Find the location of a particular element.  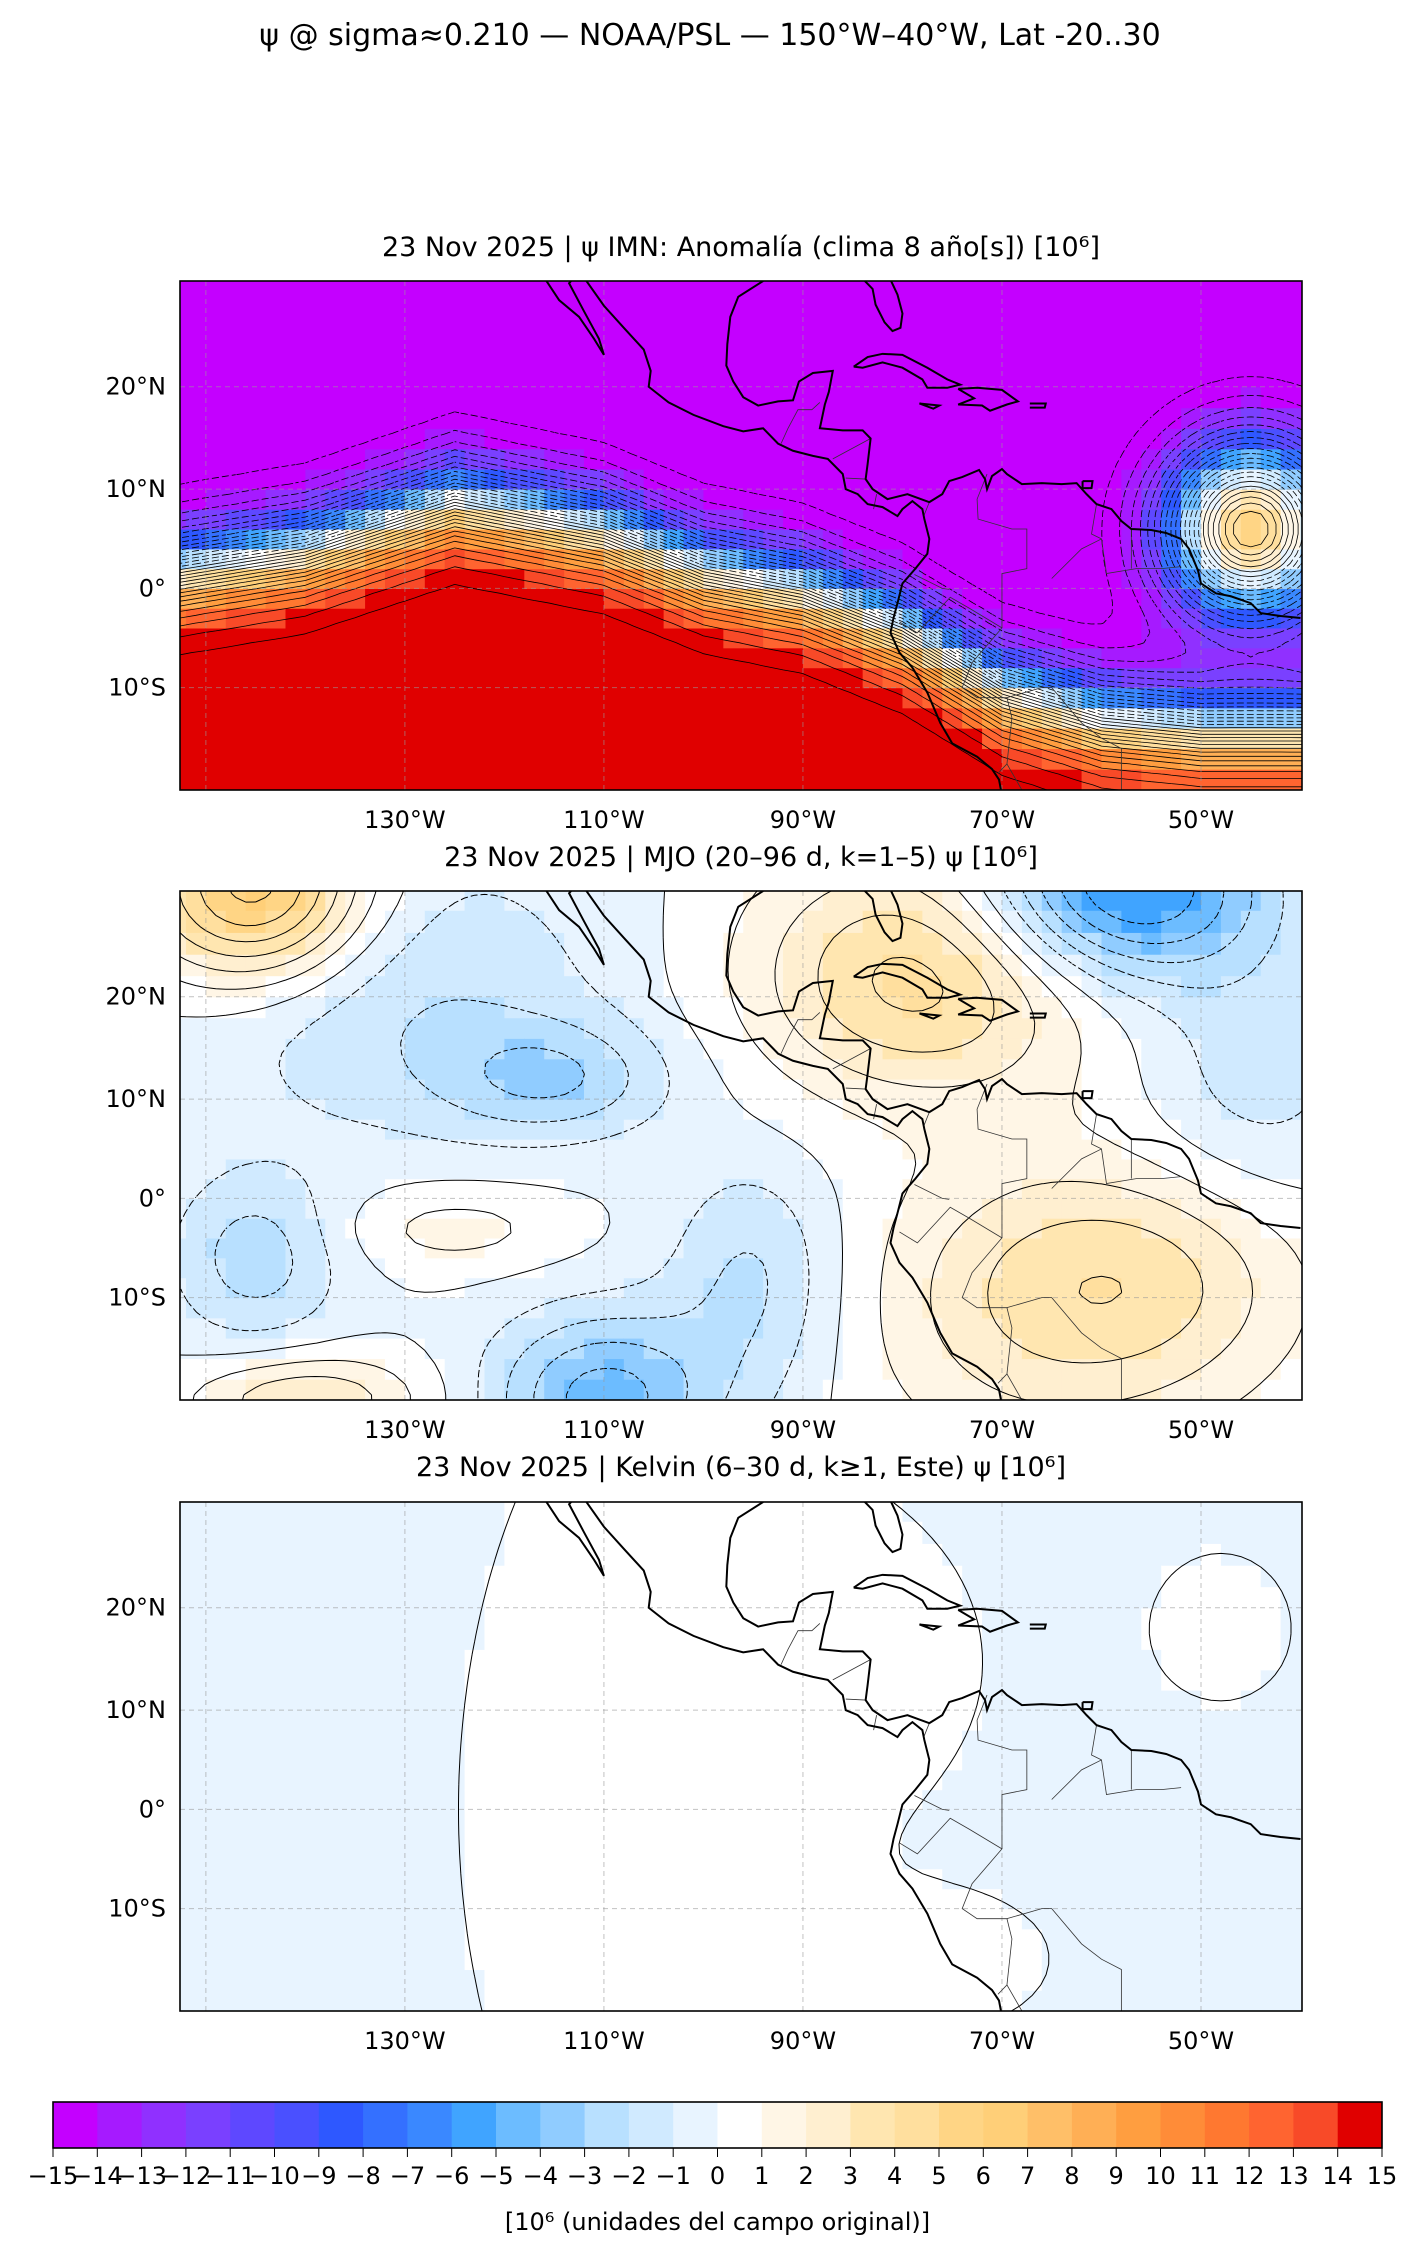

colorbar-tick-label: −1 is located at coordinates (673, 2176).